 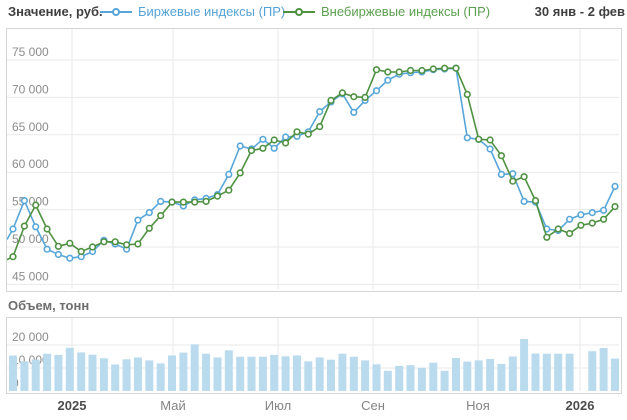 I want to click on y-tick-label: 55 000, so click(x=30, y=202).